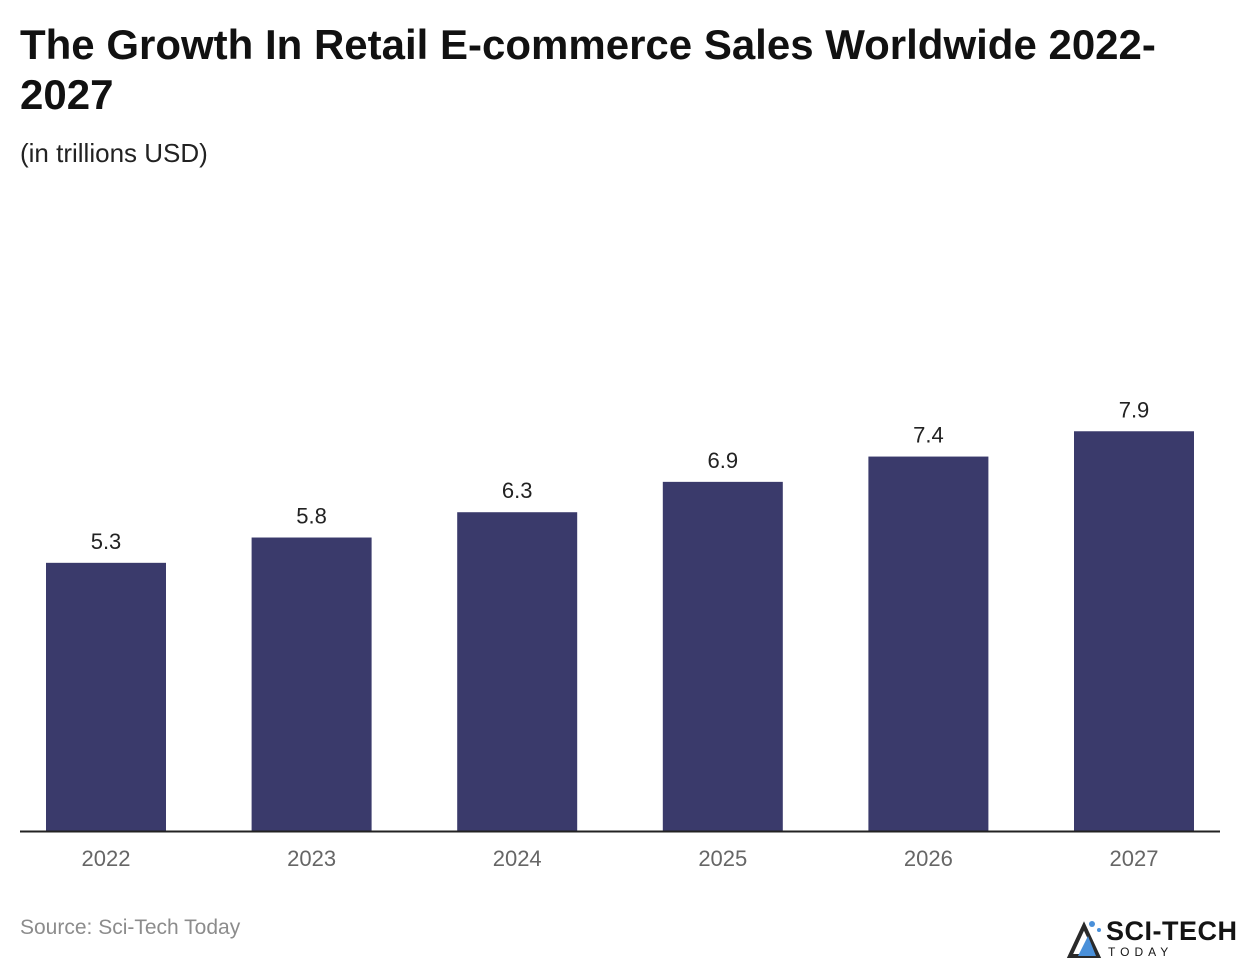 This screenshot has height=964, width=1240. Describe the element at coordinates (1172, 931) in the screenshot. I see `logo-name: SCI-TECH` at that location.